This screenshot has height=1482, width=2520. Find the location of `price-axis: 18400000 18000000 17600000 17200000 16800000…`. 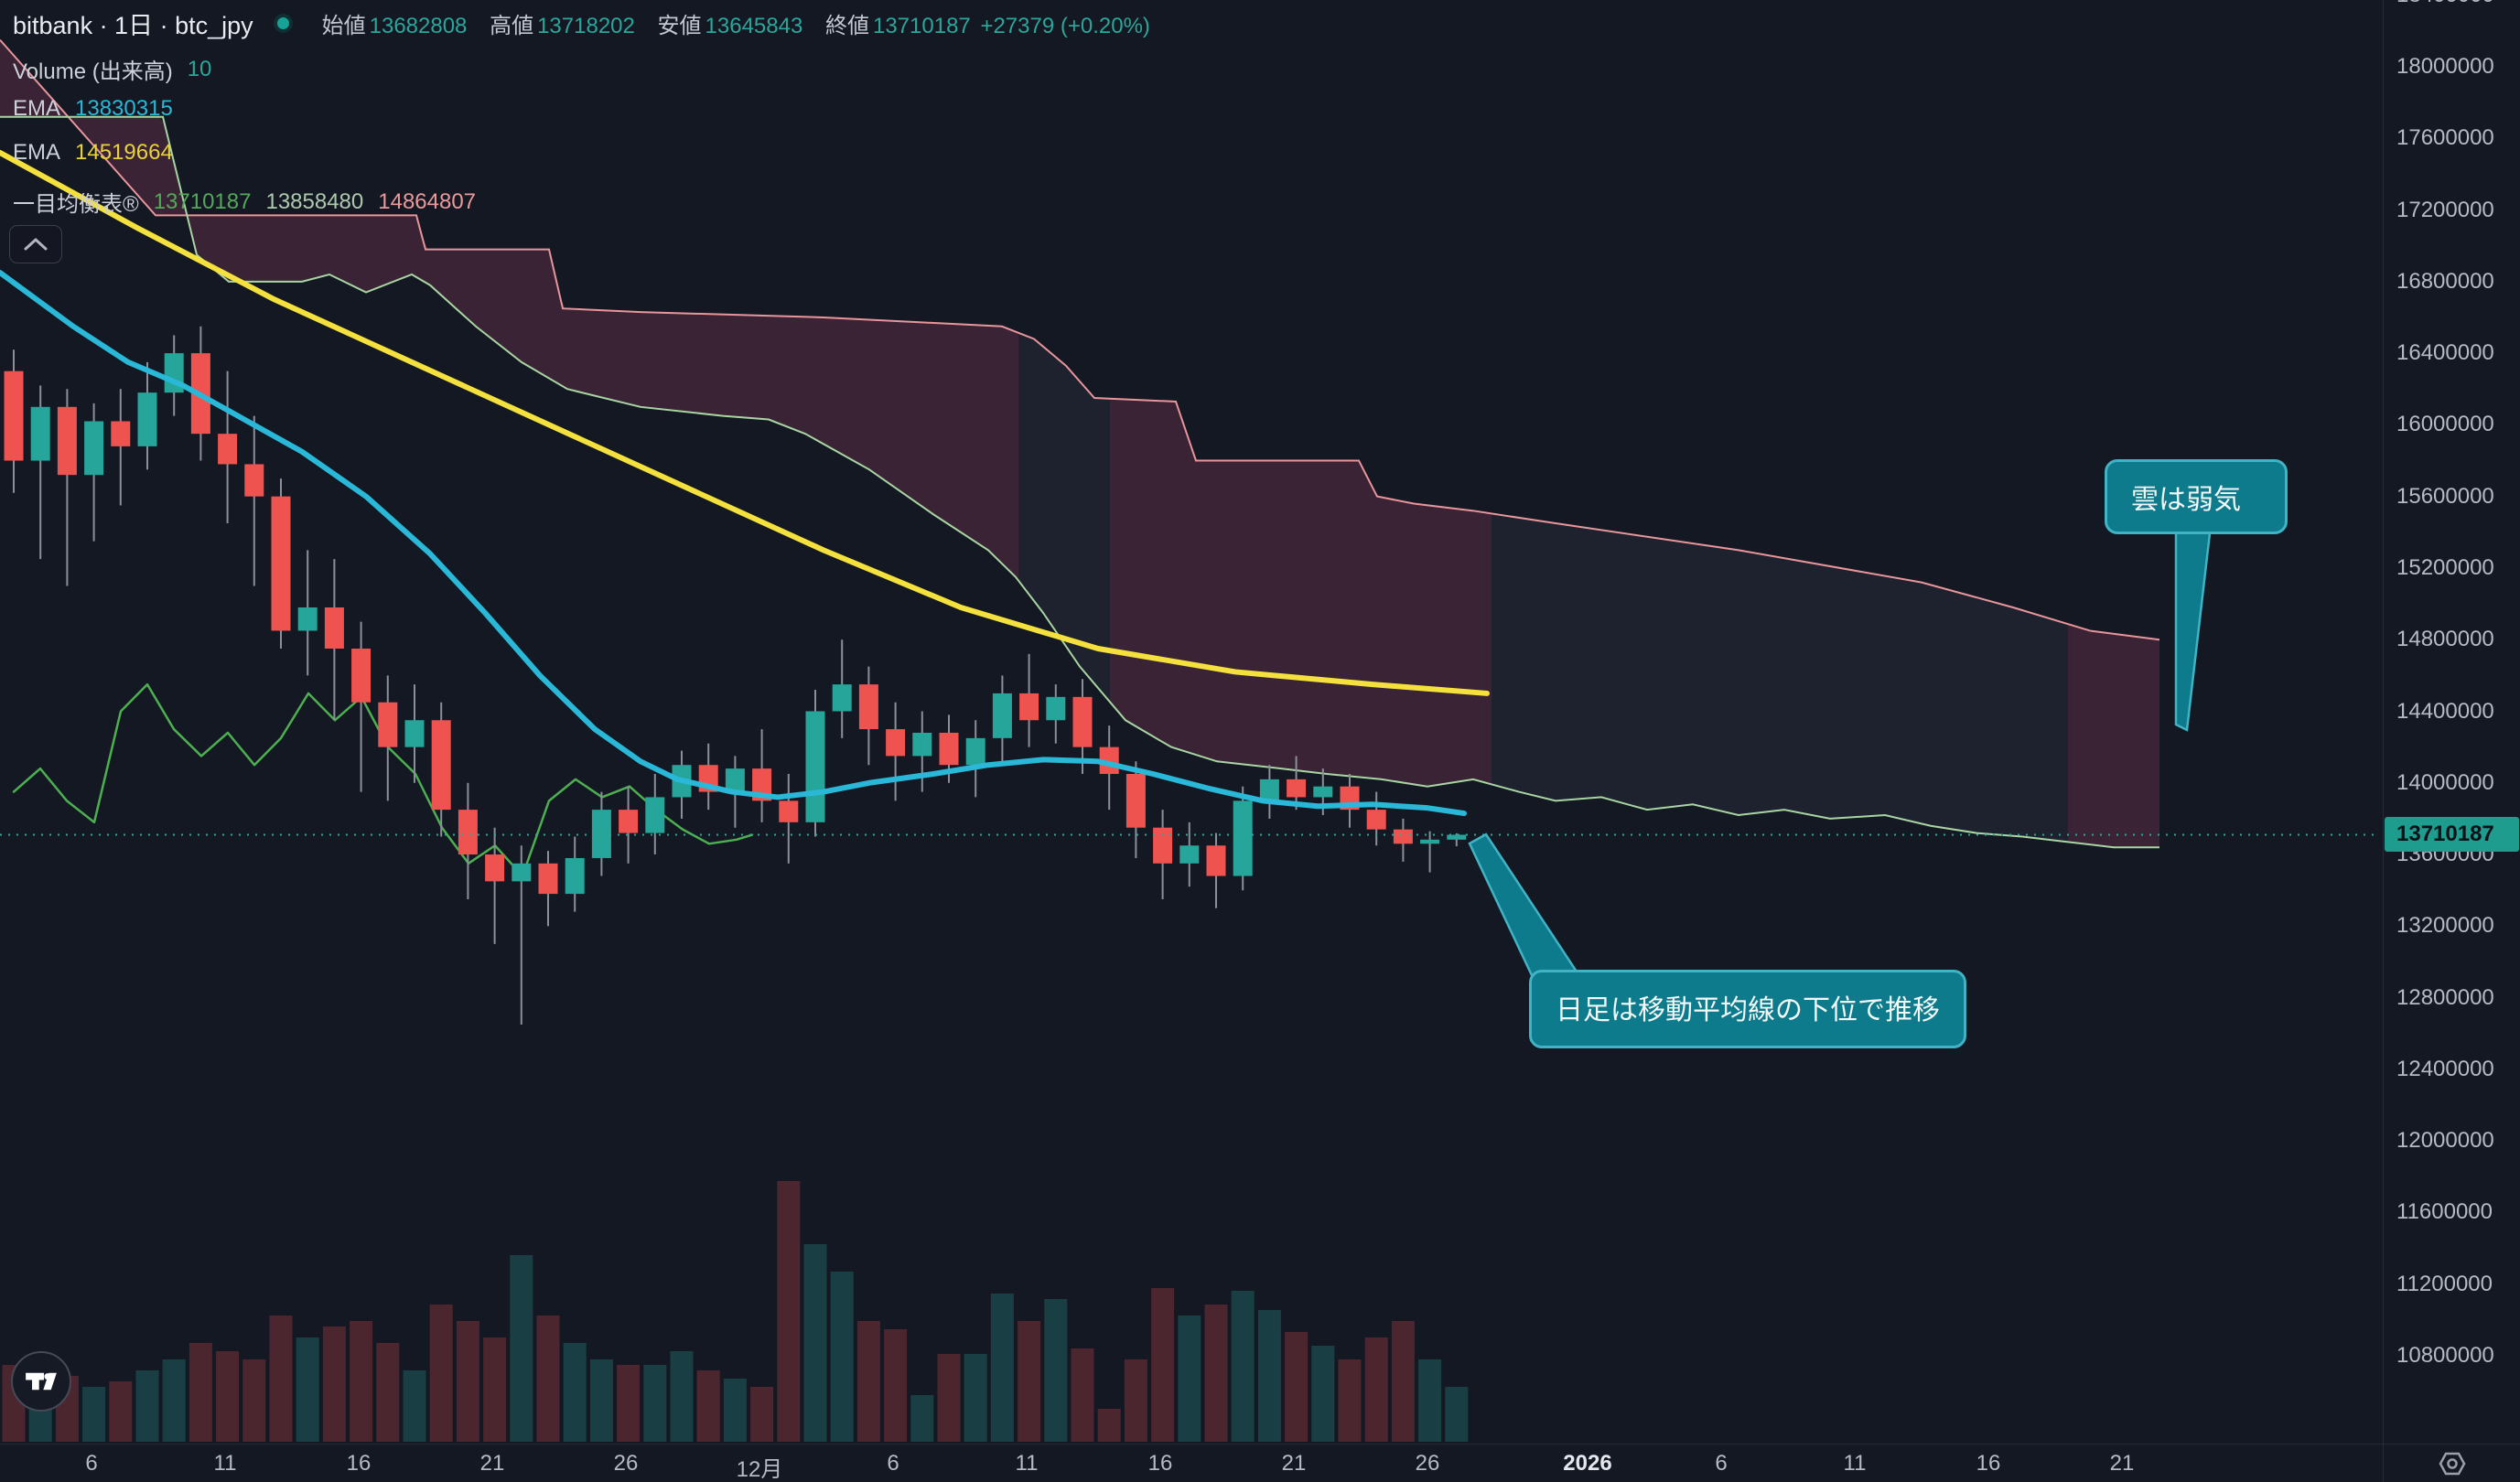

price-axis: 18400000 18000000 17600000 17200000 16800000… is located at coordinates (2451, 722).